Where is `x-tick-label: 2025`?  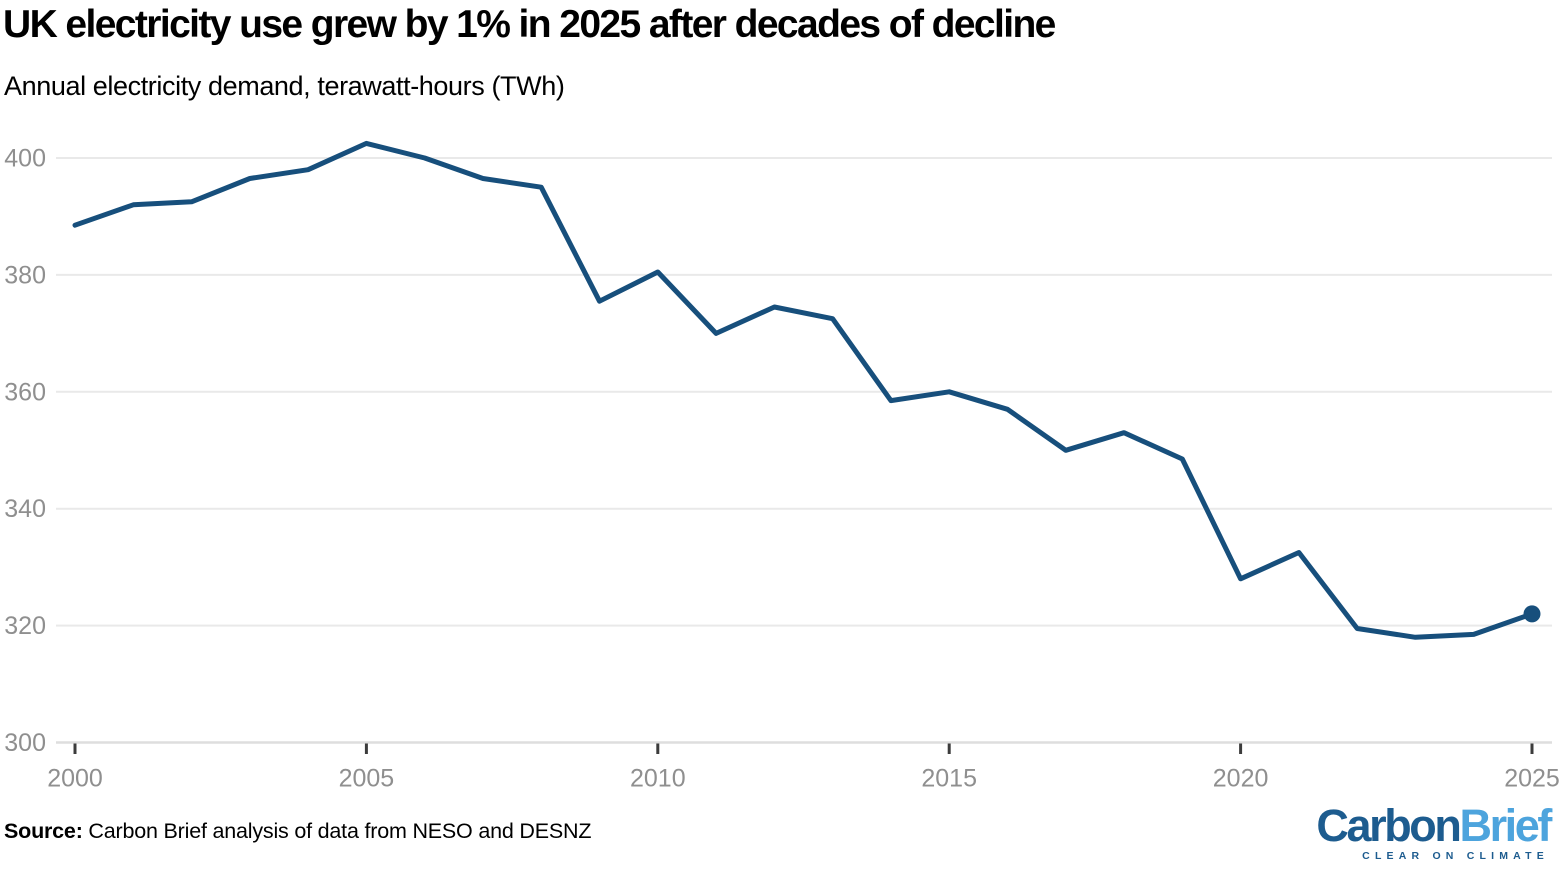 x-tick-label: 2025 is located at coordinates (1532, 779).